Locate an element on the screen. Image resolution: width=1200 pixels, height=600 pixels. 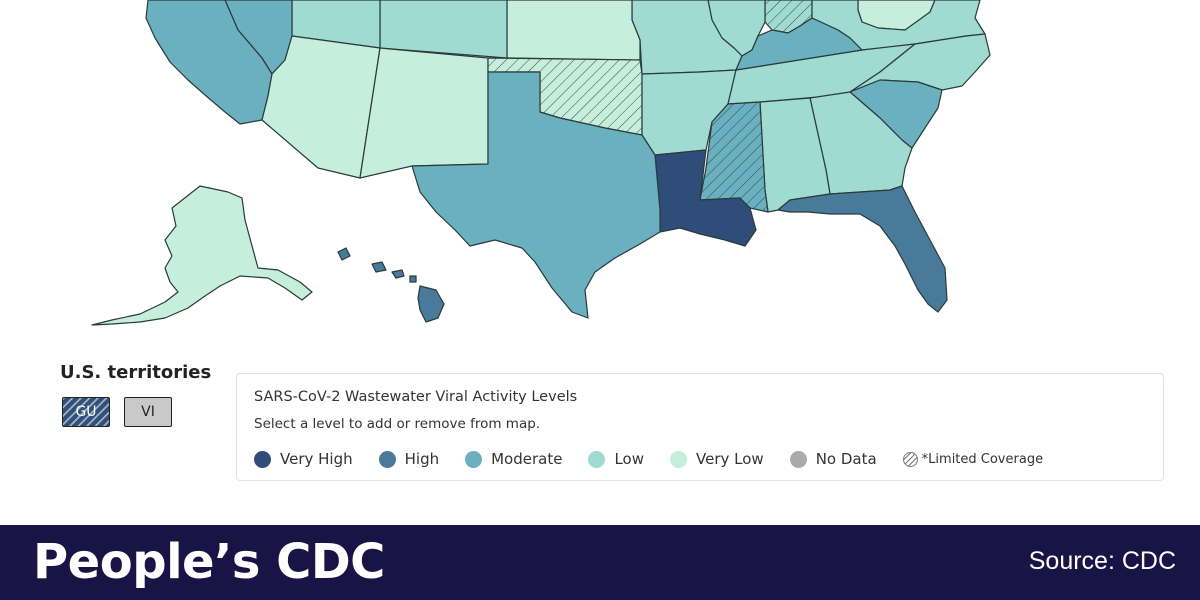
moderate-swatch-icon is located at coordinates (474, 459).